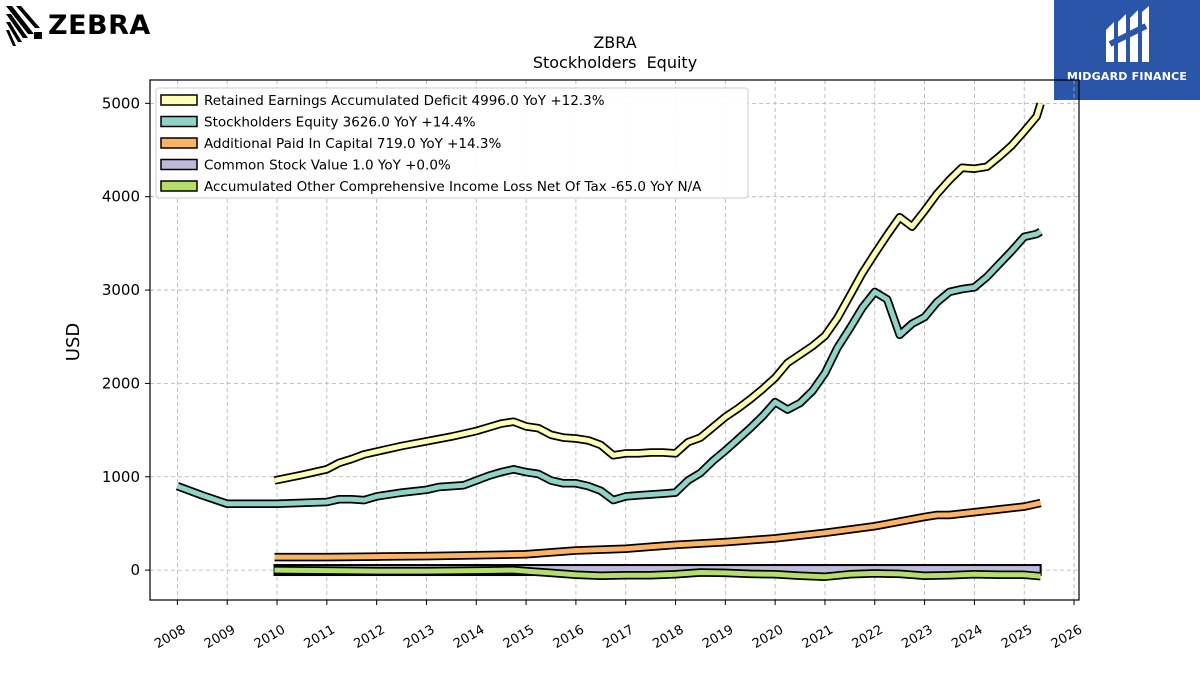 The width and height of the screenshot is (1200, 675). What do you see at coordinates (73, 342) in the screenshot?
I see `y-axis-label: USD` at bounding box center [73, 342].